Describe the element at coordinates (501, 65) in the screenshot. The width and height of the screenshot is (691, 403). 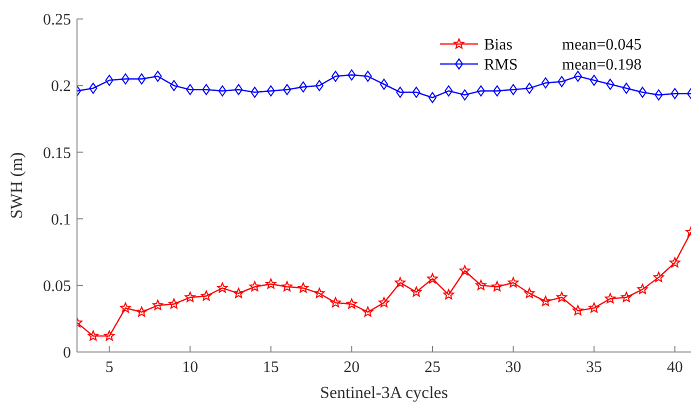
I see `legend-label: RMS` at that location.